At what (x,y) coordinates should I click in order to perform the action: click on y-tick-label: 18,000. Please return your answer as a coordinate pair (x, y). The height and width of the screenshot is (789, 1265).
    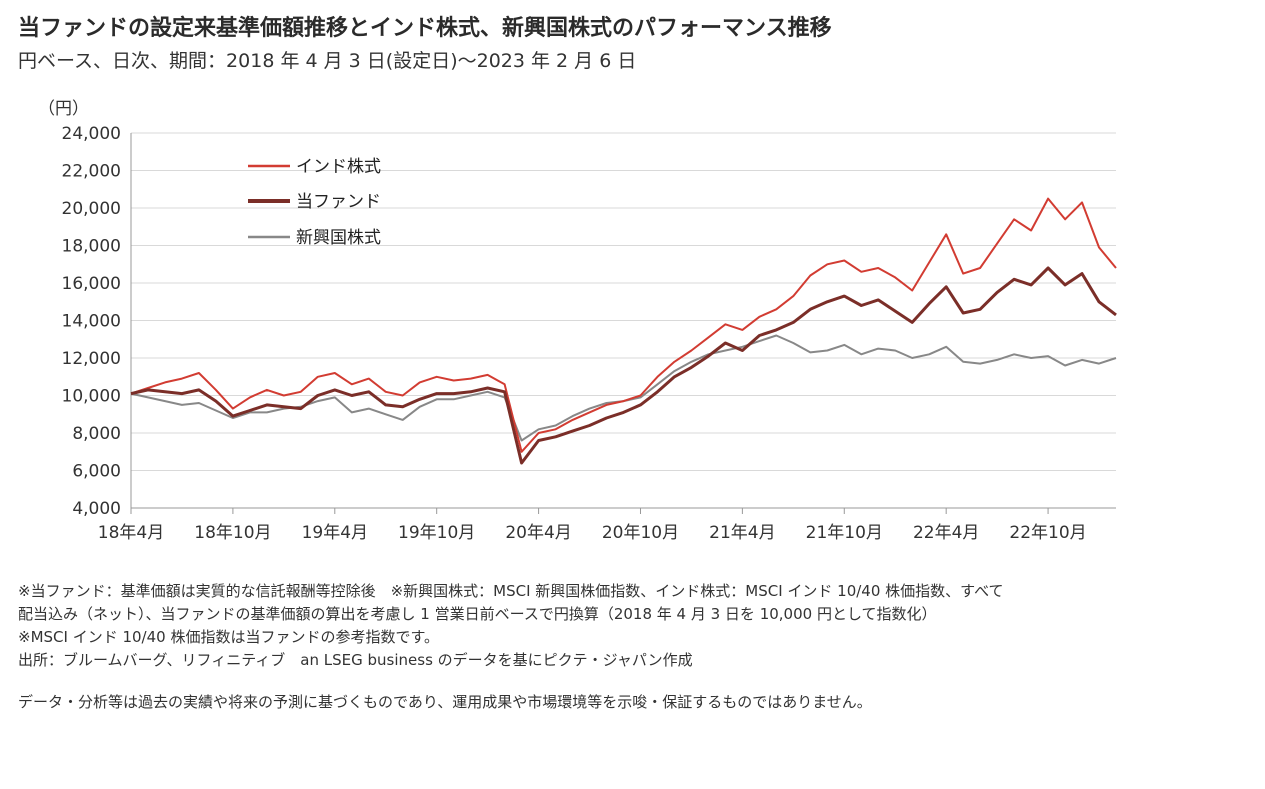
    Looking at the image, I should click on (91, 247).